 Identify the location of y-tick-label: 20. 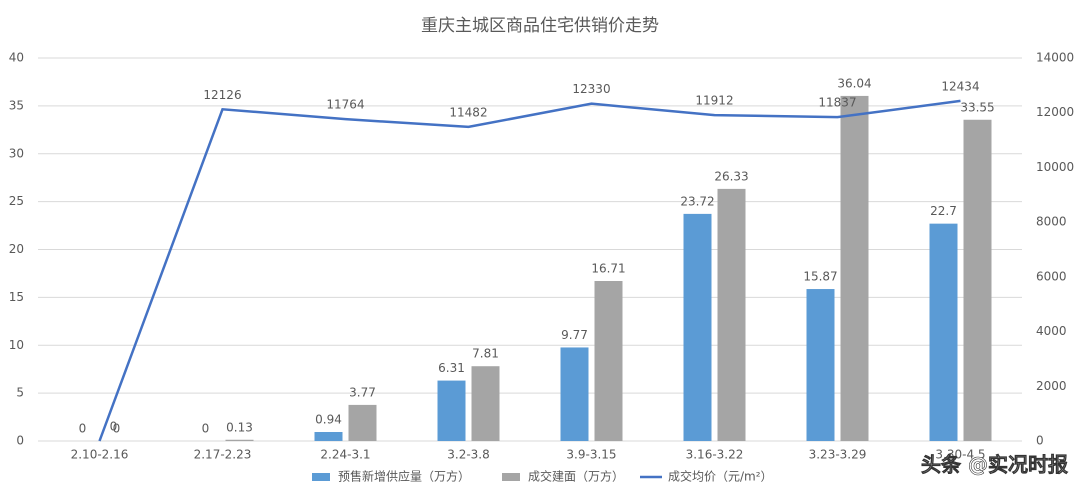
(16, 249).